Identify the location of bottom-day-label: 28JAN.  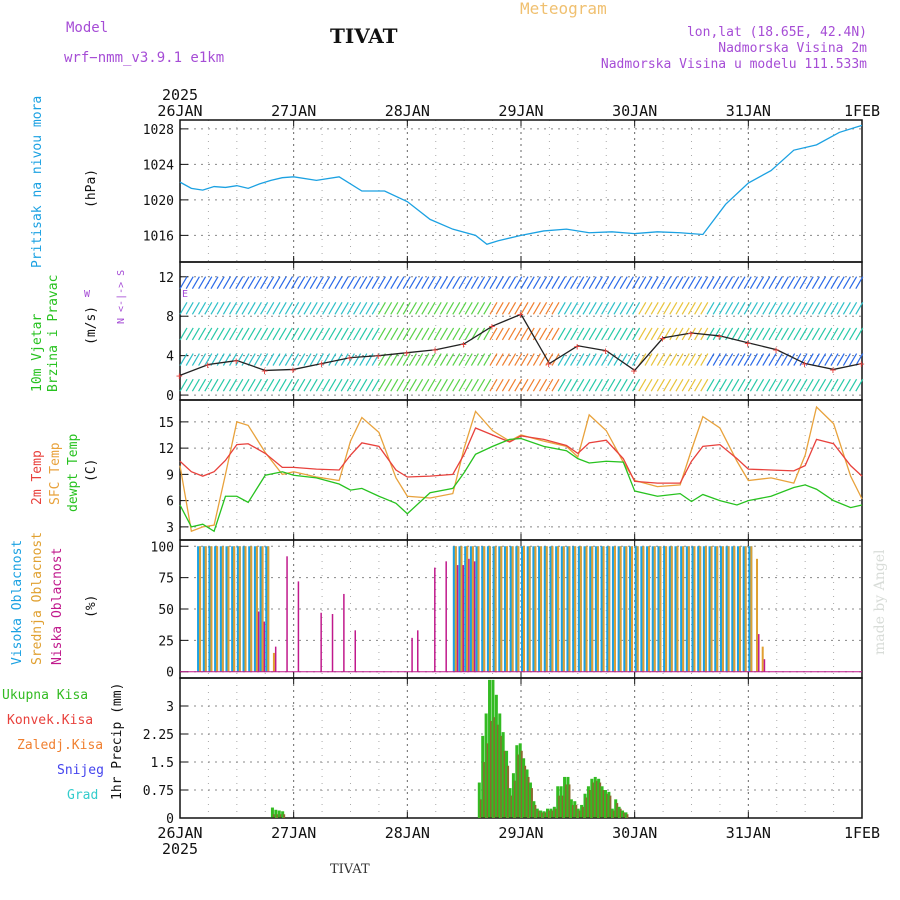
(407, 833).